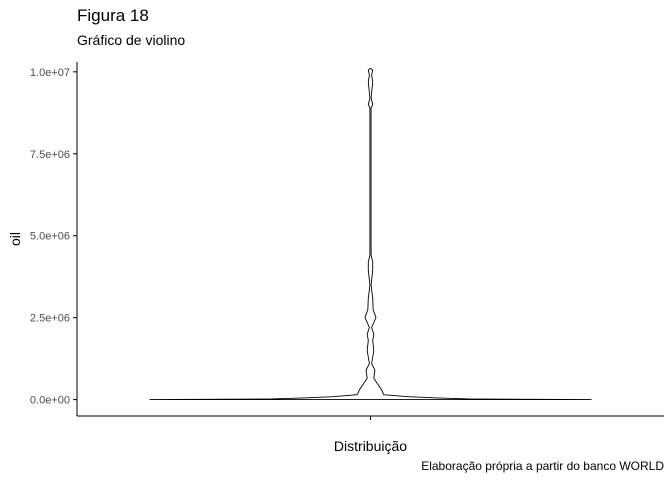 The height and width of the screenshot is (480, 672). I want to click on y-tick-label: 7.5e+06, so click(50, 155).